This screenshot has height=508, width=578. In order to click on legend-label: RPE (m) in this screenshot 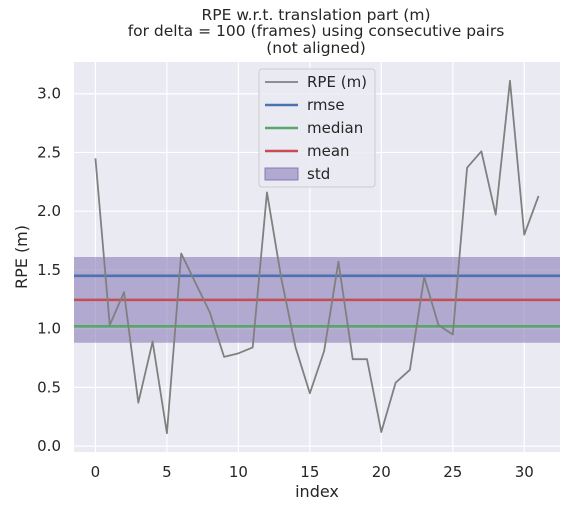, I will do `click(337, 82)`.